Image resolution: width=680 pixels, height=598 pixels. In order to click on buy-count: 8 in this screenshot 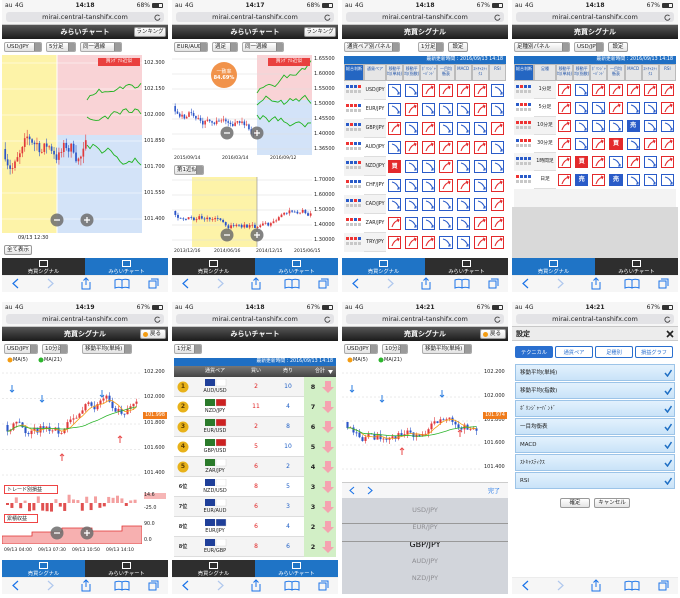, I will do `click(256, 546)`.